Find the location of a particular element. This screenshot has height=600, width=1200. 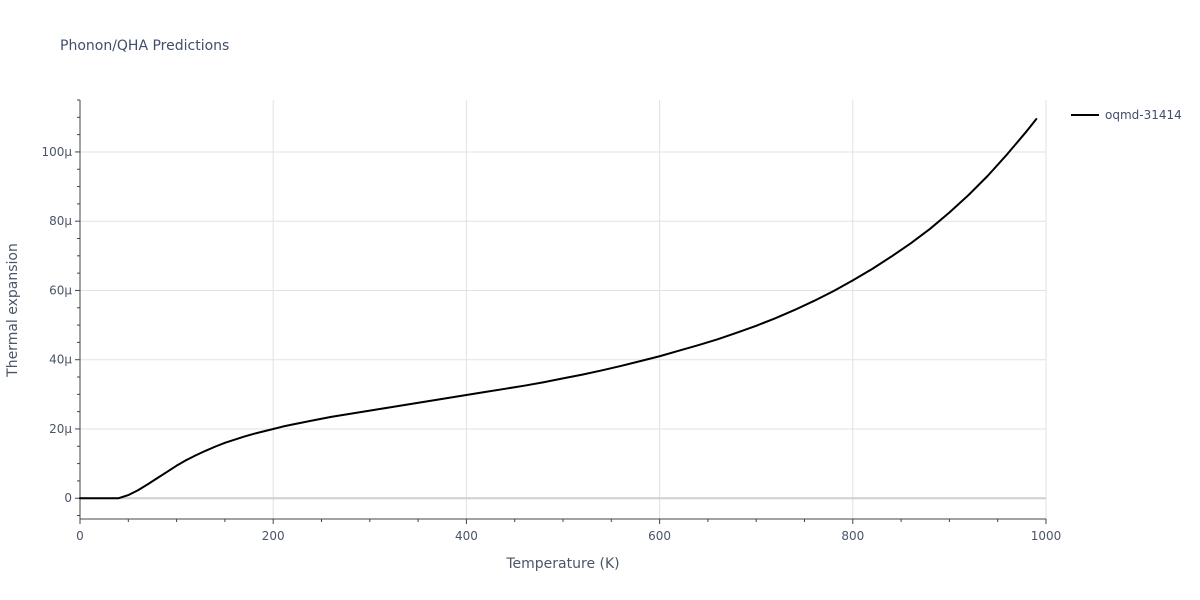

x-tick-label: 400 is located at coordinates (466, 536).